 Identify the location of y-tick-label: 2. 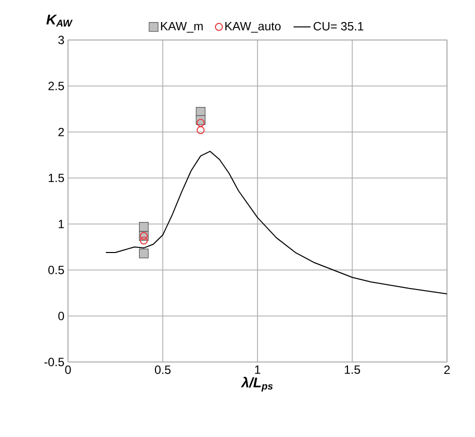
(61, 132).